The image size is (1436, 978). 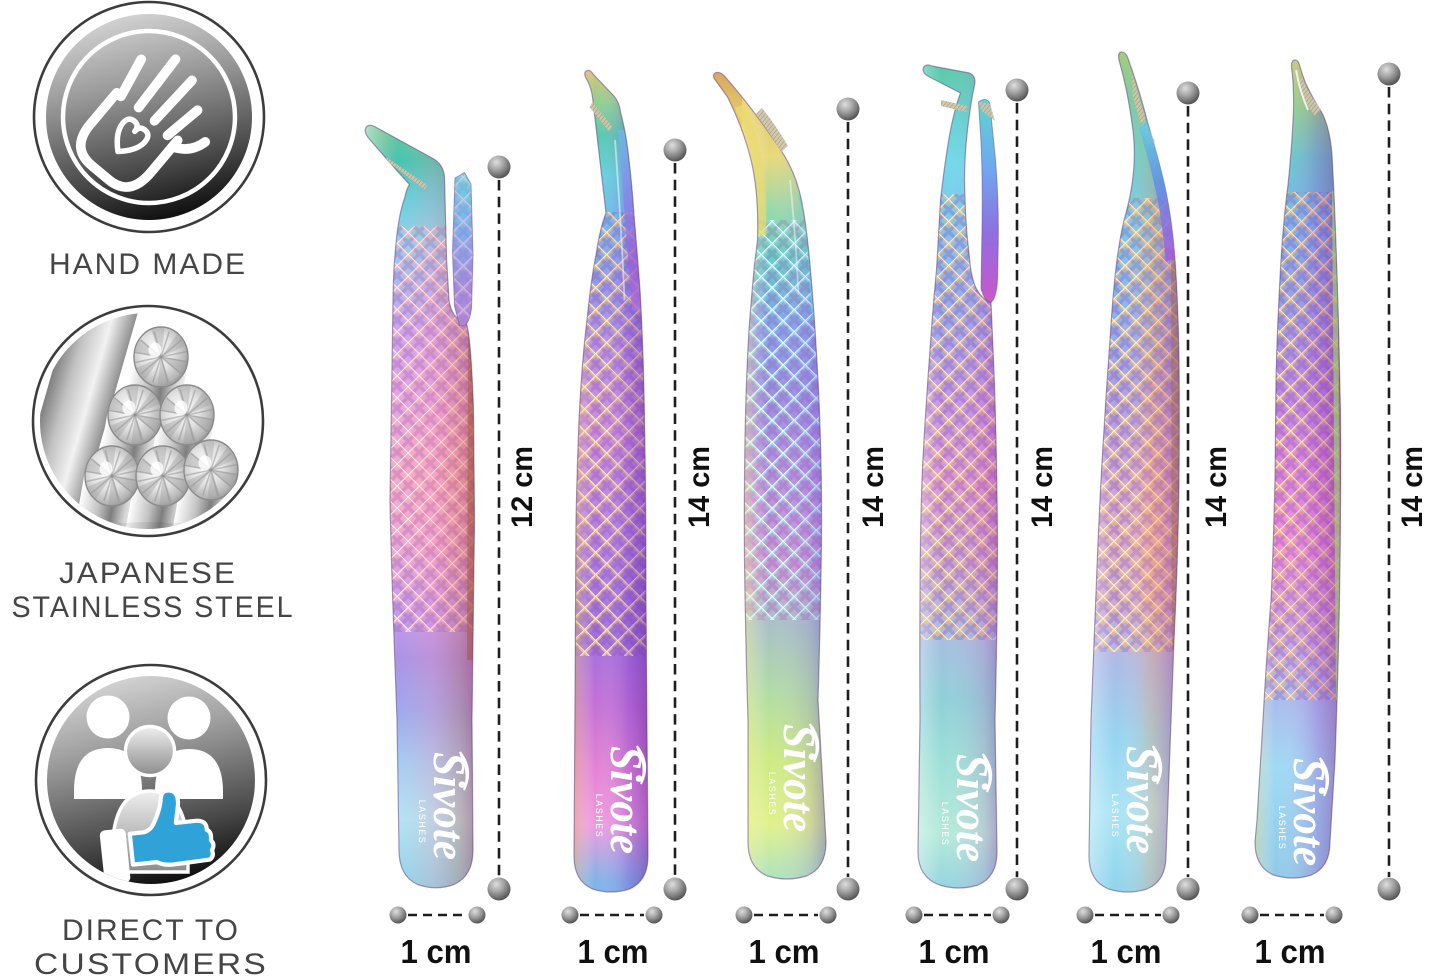 What do you see at coordinates (151, 930) in the screenshot?
I see `svg-text: DIRECT TO` at bounding box center [151, 930].